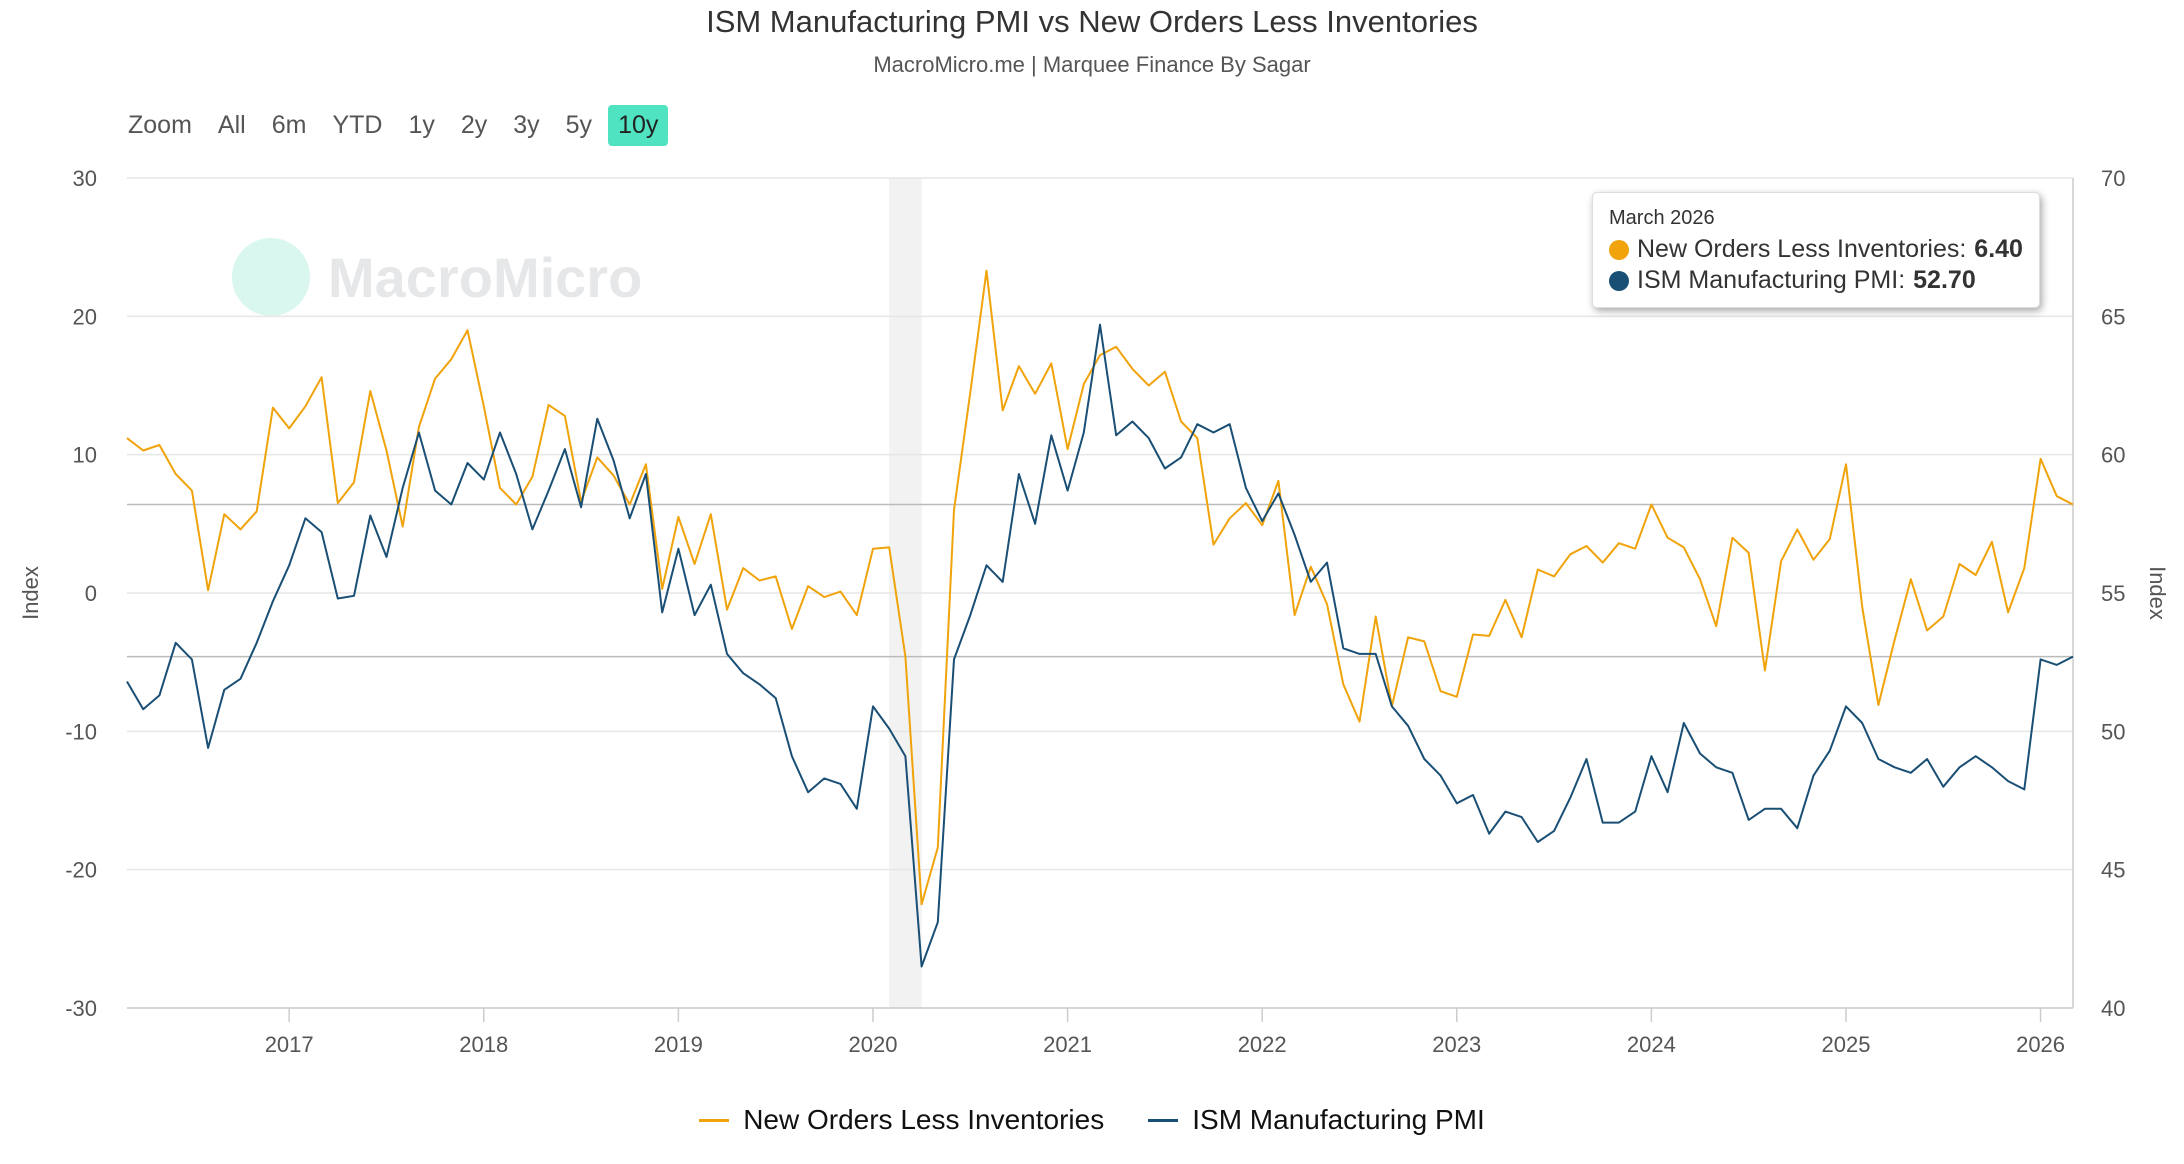  Describe the element at coordinates (638, 125) in the screenshot. I see `range-10y-button: 10y` at that location.